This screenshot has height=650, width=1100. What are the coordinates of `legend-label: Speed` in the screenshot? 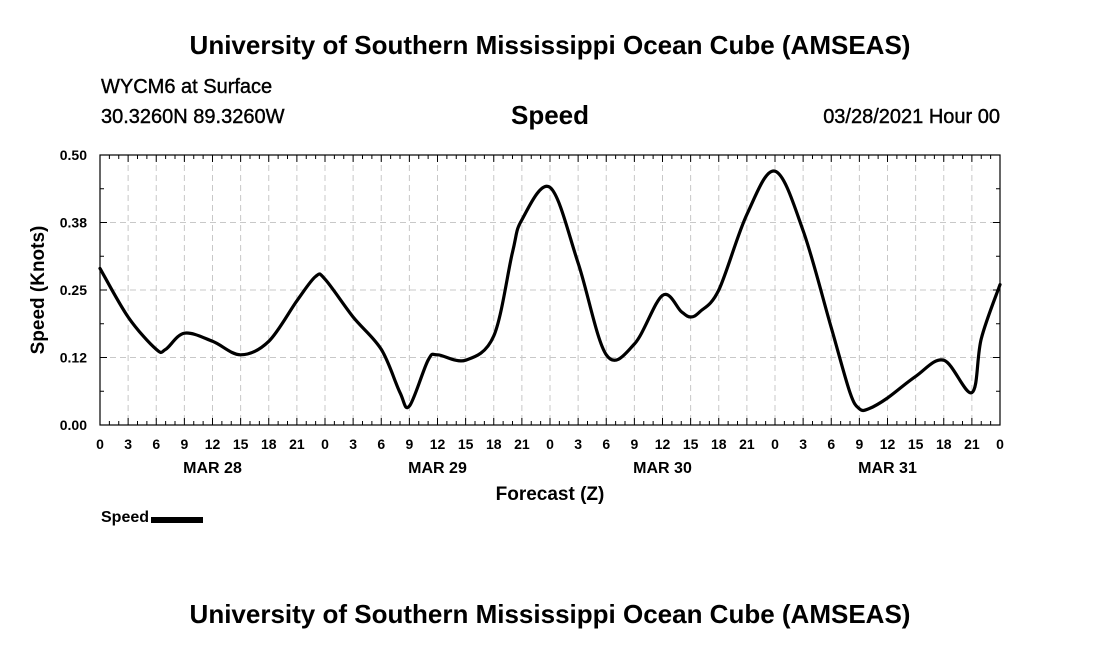 It's located at (125, 517).